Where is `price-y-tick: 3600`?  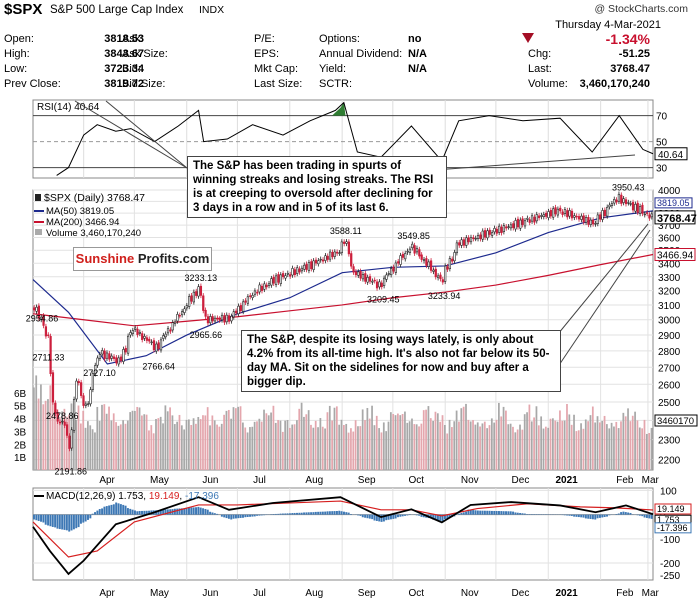 price-y-tick: 3600 is located at coordinates (669, 239).